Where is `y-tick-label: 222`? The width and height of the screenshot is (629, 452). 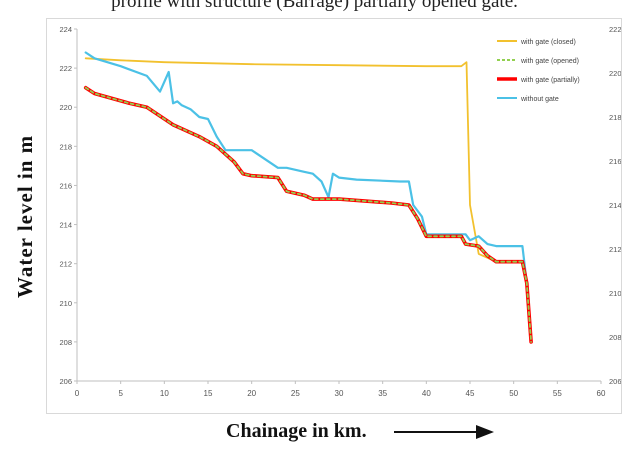
y-tick-label: 222 is located at coordinates (65, 68).